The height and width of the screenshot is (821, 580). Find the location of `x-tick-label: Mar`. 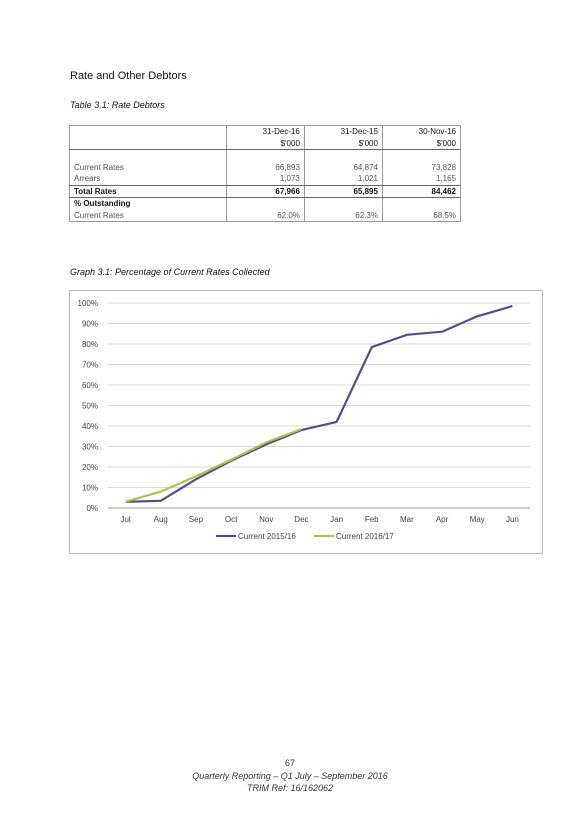

x-tick-label: Mar is located at coordinates (407, 519).